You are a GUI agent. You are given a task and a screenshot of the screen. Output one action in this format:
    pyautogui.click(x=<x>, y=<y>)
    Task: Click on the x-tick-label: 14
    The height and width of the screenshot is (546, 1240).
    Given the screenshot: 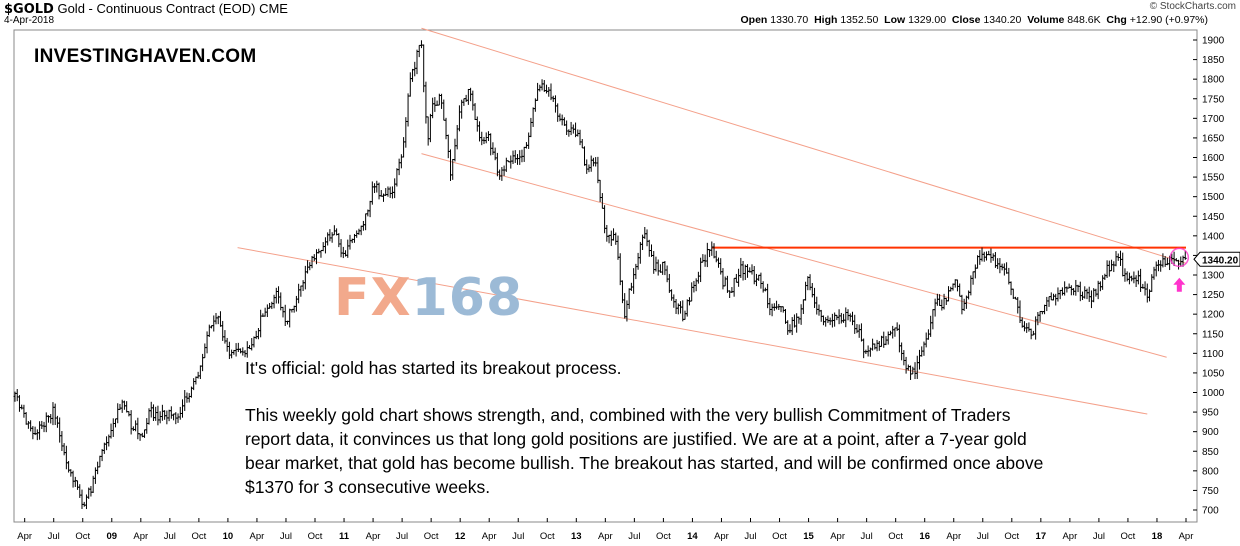 What is the action you would take?
    pyautogui.click(x=692, y=536)
    